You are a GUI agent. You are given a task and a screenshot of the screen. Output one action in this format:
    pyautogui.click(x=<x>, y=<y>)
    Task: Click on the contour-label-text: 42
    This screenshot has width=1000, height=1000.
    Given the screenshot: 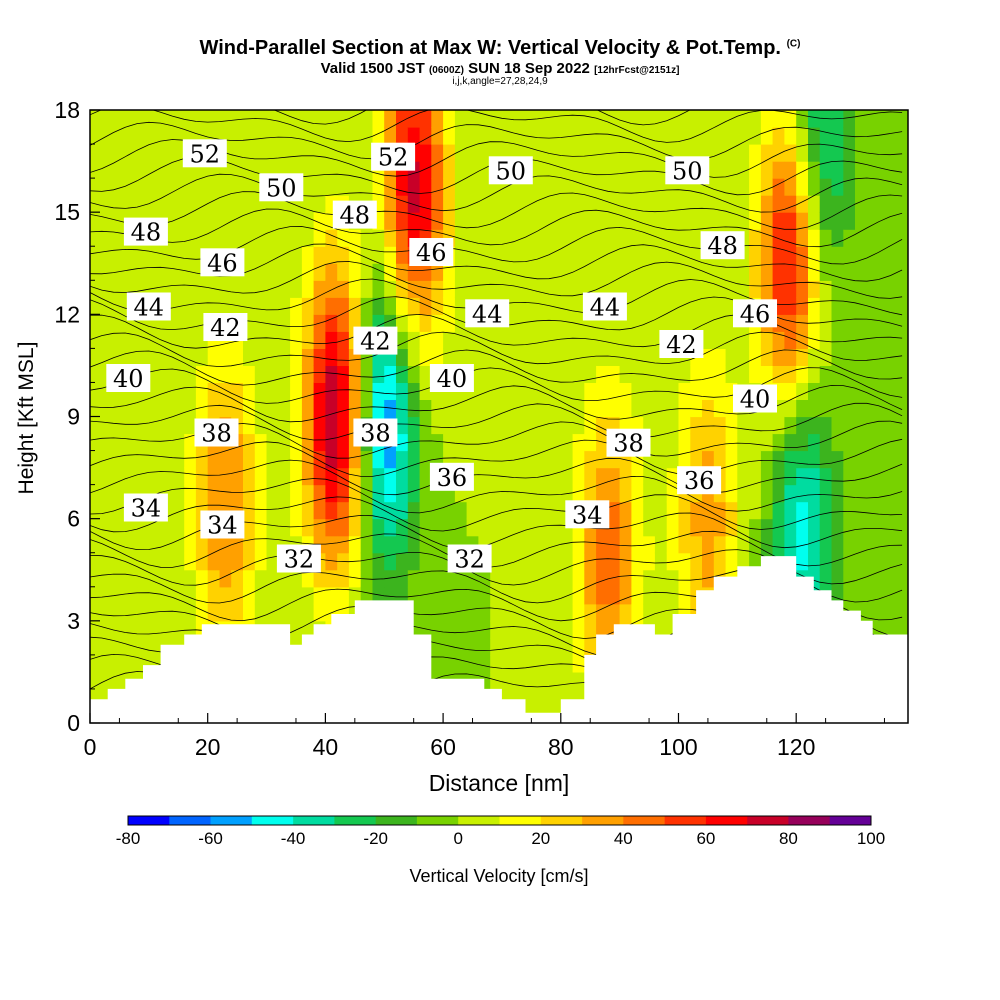 What is the action you would take?
    pyautogui.click(x=375, y=342)
    